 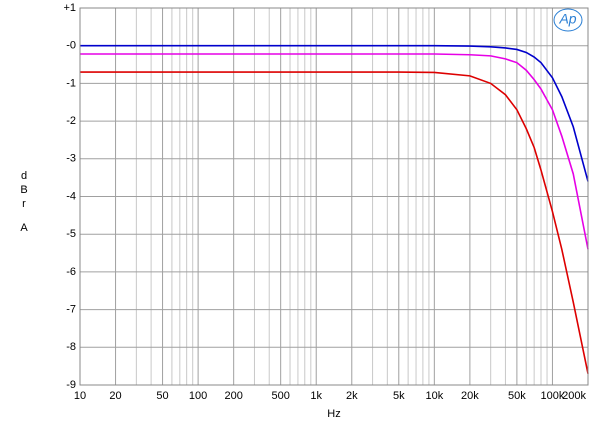 What do you see at coordinates (280, 396) in the screenshot?
I see `x-tick-label: 500` at bounding box center [280, 396].